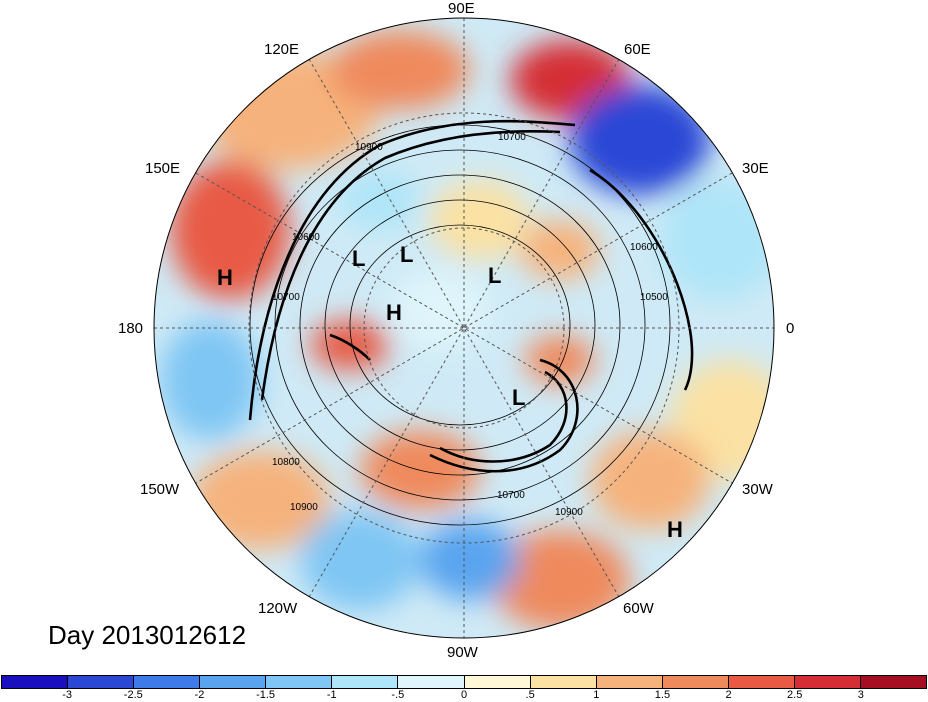 The width and height of the screenshot is (928, 702). What do you see at coordinates (133, 695) in the screenshot?
I see `colorbar-tick-label: -2.5` at bounding box center [133, 695].